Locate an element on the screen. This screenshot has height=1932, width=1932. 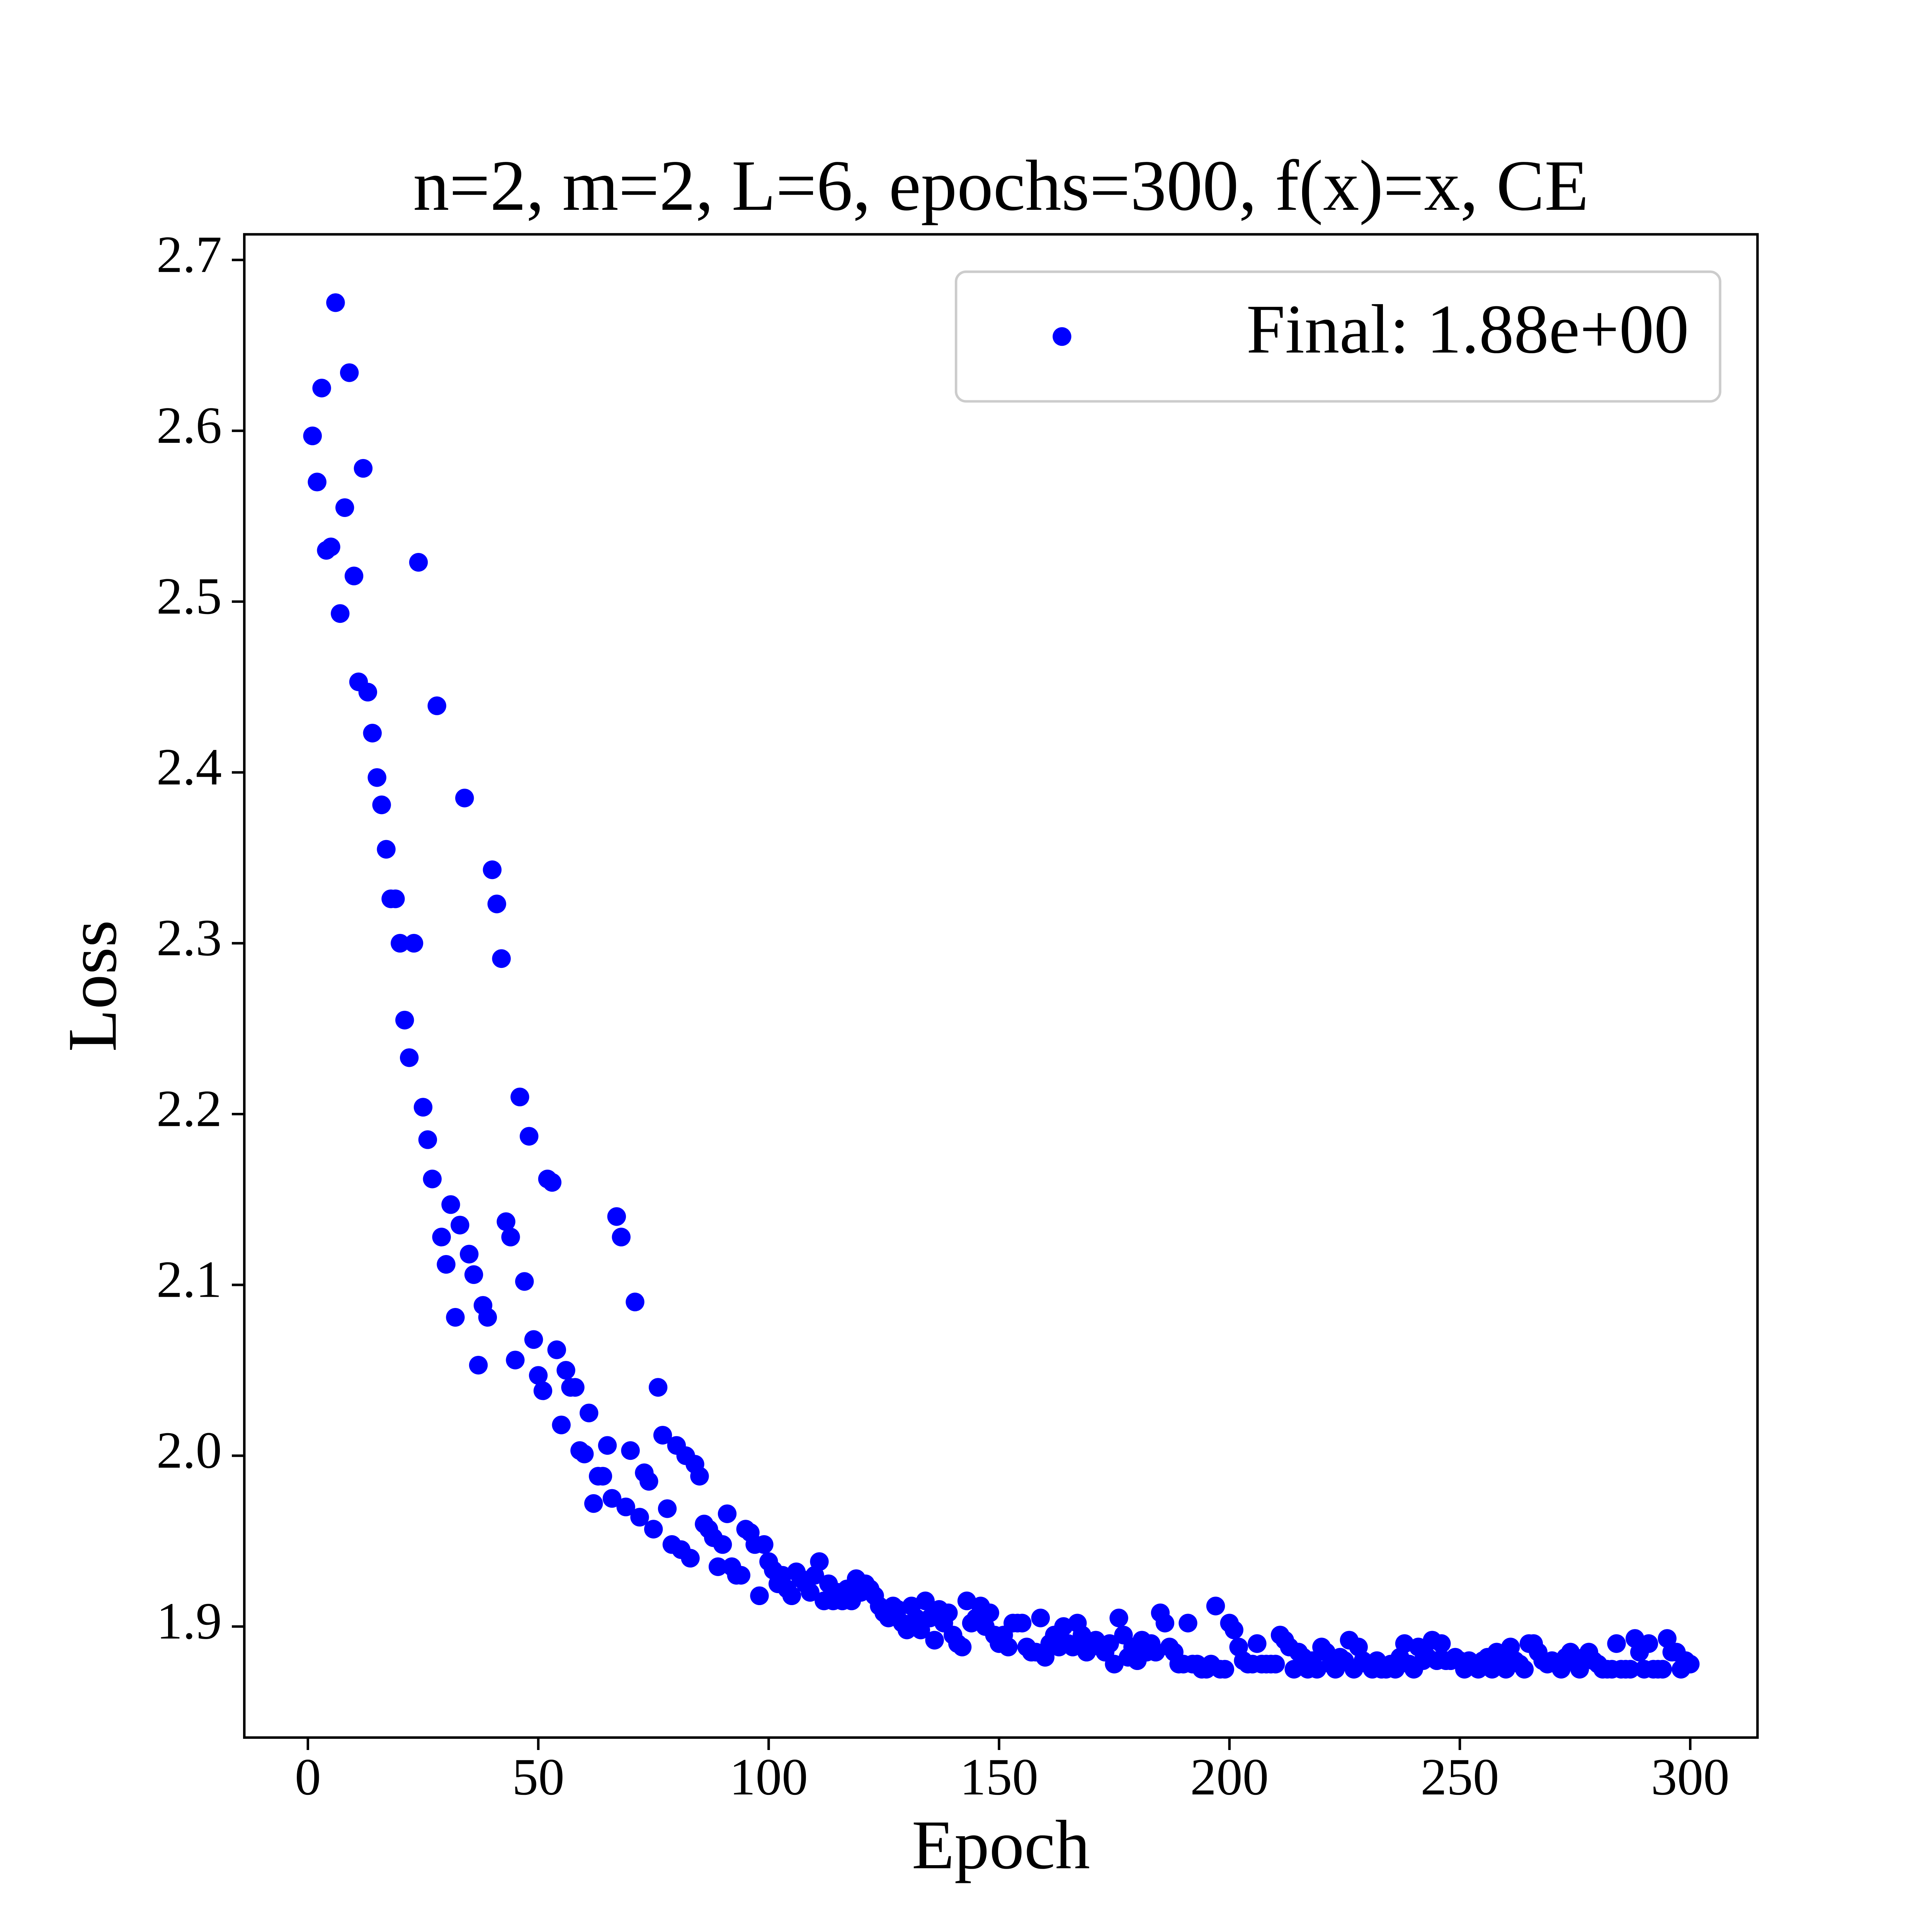
x-axis-label: Epoch is located at coordinates (1001, 1845).